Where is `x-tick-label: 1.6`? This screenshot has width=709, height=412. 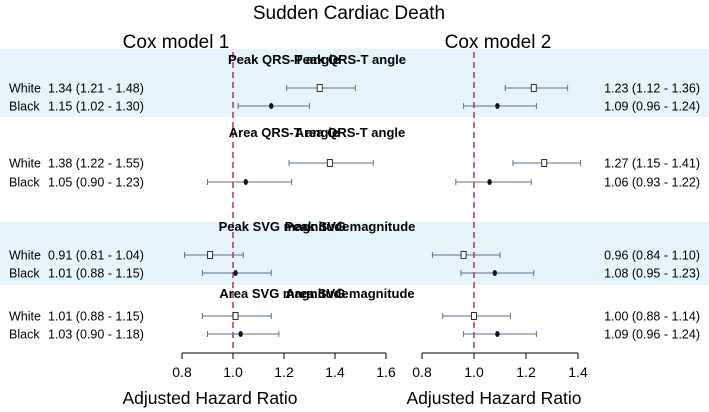
x-tick-label: 1.6 is located at coordinates (386, 372).